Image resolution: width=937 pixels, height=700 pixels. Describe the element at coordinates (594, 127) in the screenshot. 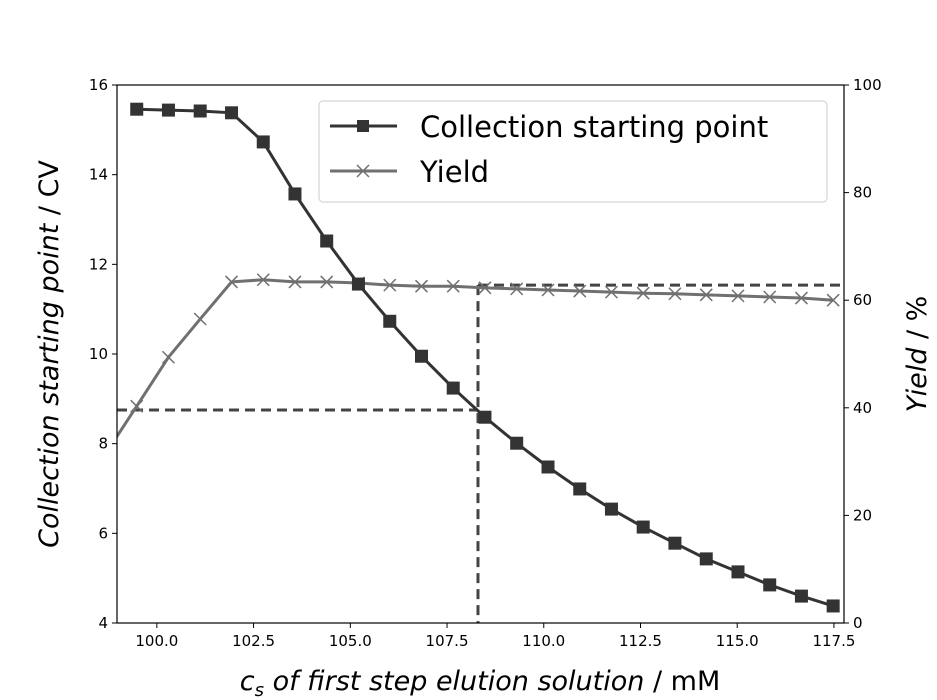

I see `legend-label-collection: Collection starting point` at that location.